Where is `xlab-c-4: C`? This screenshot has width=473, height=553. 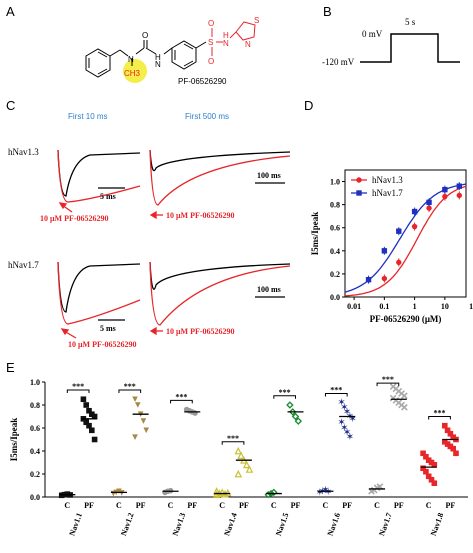
xlab-c-4: C is located at coordinates (274, 505).